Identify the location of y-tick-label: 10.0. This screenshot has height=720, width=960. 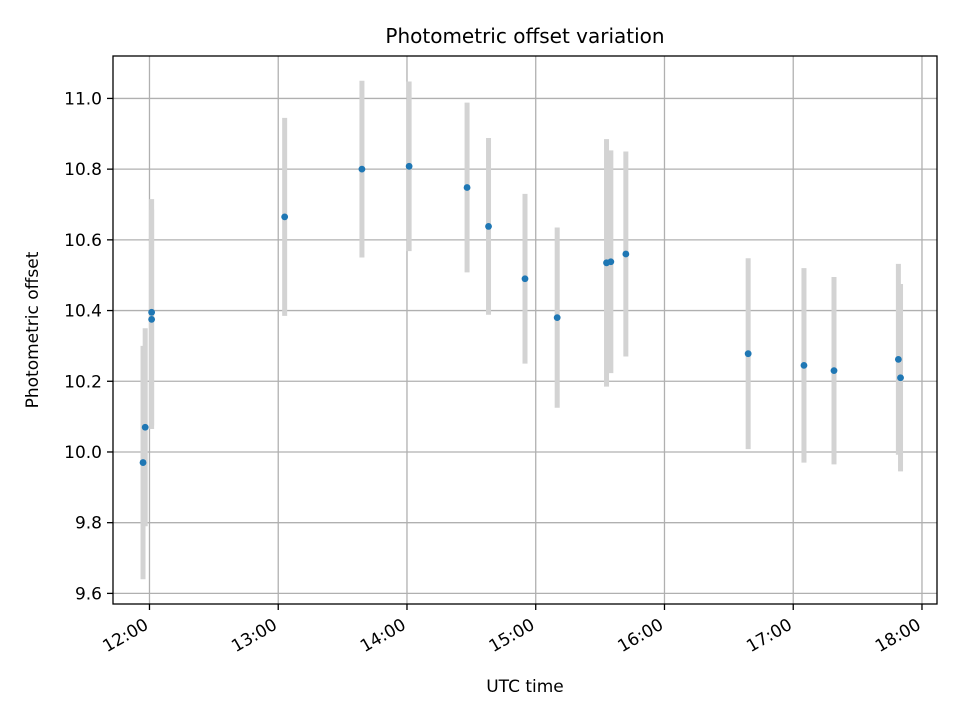
(83, 453).